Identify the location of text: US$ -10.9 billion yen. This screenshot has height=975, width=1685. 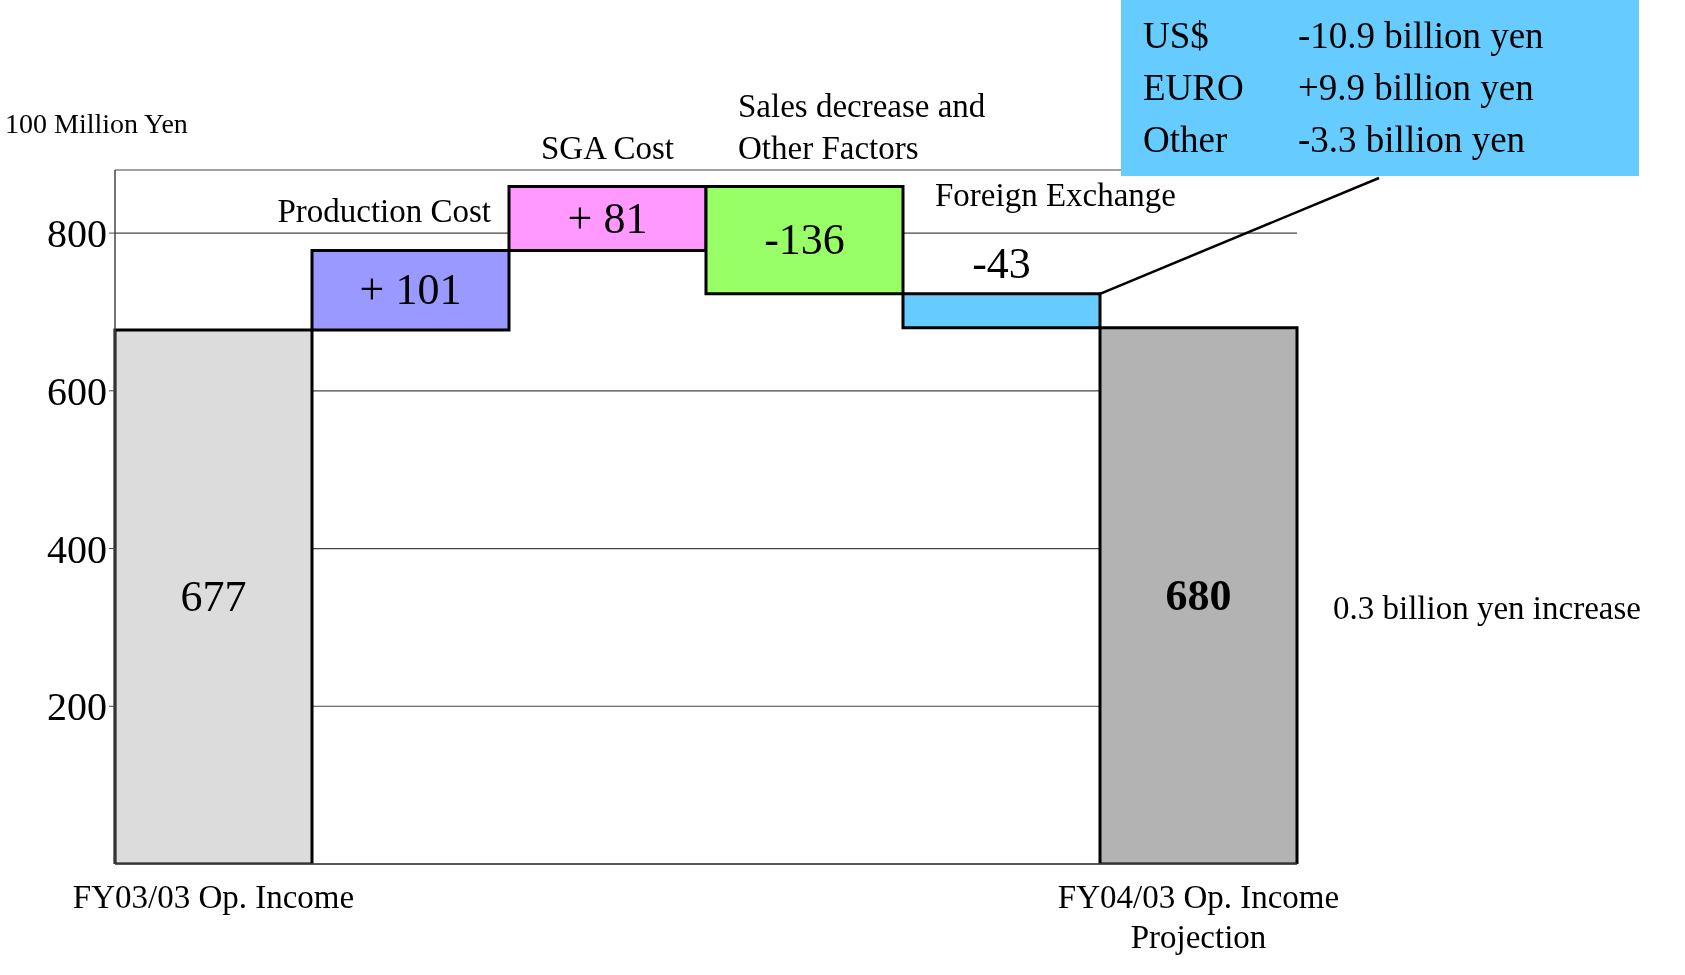
(1343, 35).